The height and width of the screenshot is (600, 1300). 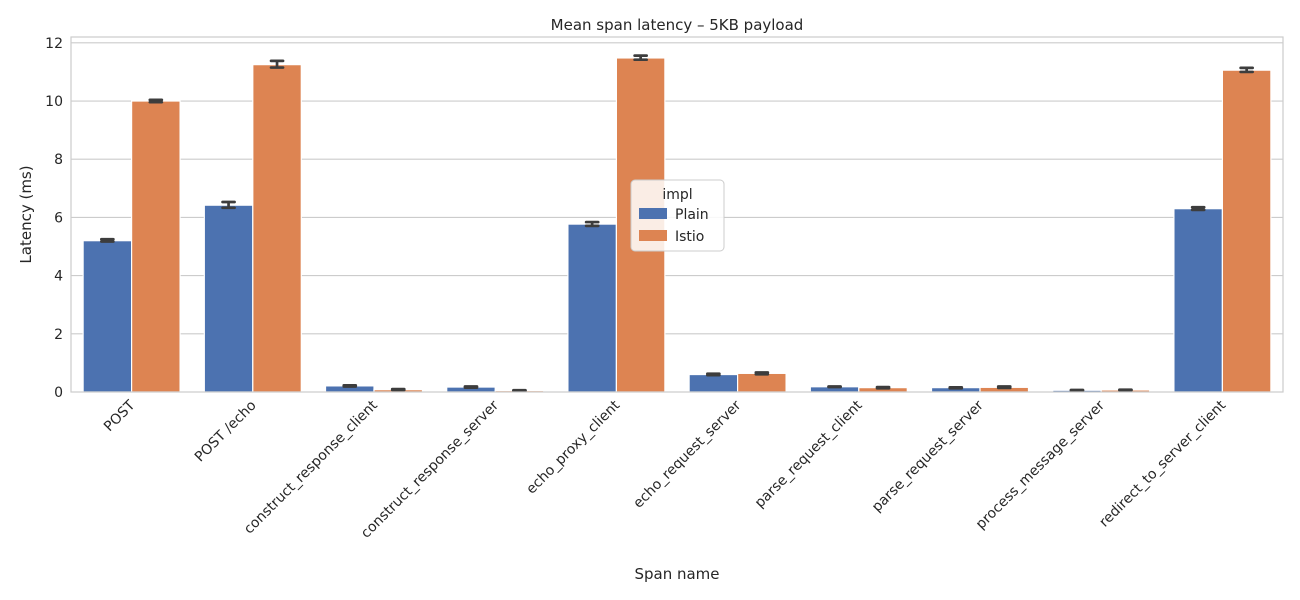 What do you see at coordinates (58, 160) in the screenshot?
I see `y-tick-label: 8` at bounding box center [58, 160].